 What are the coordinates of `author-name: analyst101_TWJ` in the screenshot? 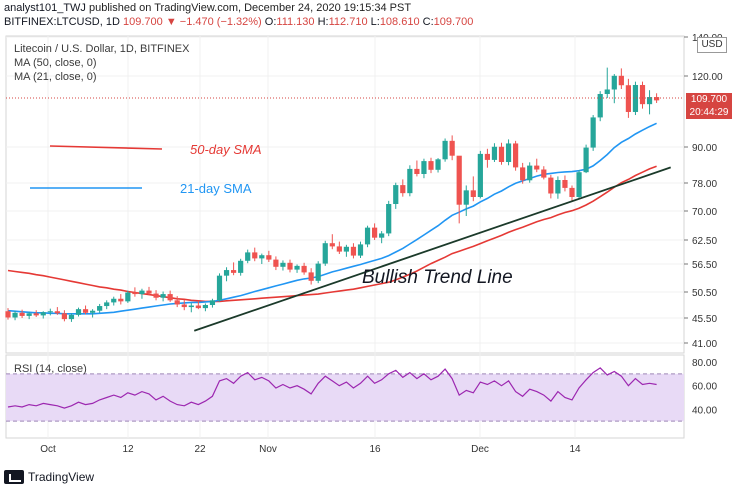 It's located at (45, 8).